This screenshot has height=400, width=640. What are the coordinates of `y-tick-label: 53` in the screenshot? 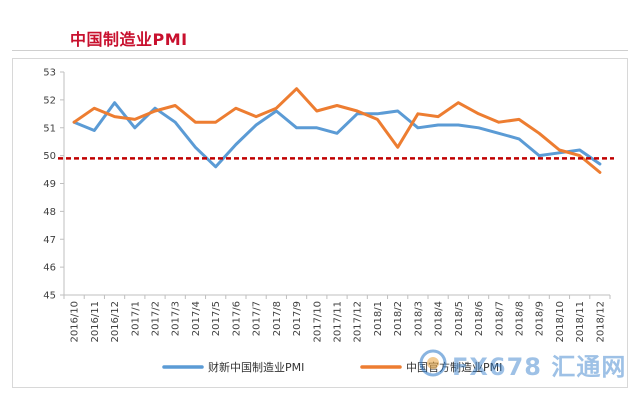 It's located at (49, 73).